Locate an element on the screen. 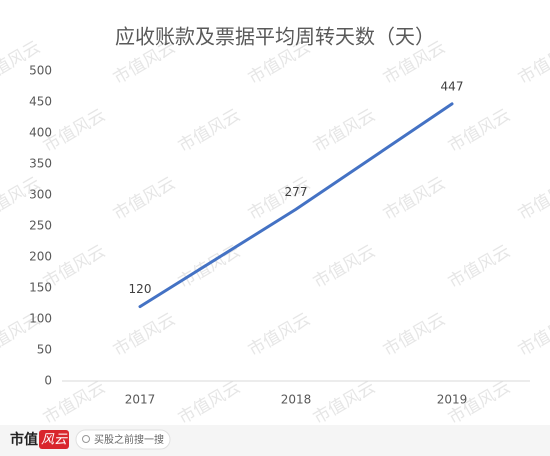 Image resolution: width=550 pixels, height=456 pixels. y-tick-label: 350 is located at coordinates (40, 164).